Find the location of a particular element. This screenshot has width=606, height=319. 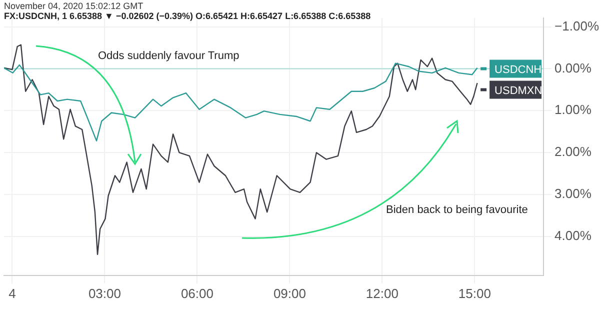

y-tick-label: 2.00% is located at coordinates (573, 152).